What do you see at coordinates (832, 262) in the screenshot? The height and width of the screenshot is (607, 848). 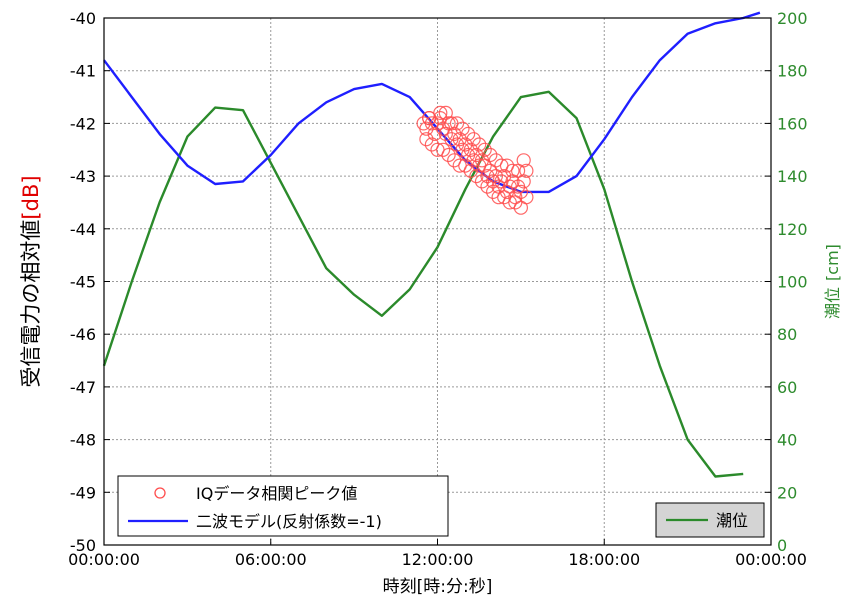 I see `y2-axis-label-unit: [cm]` at bounding box center [832, 262].